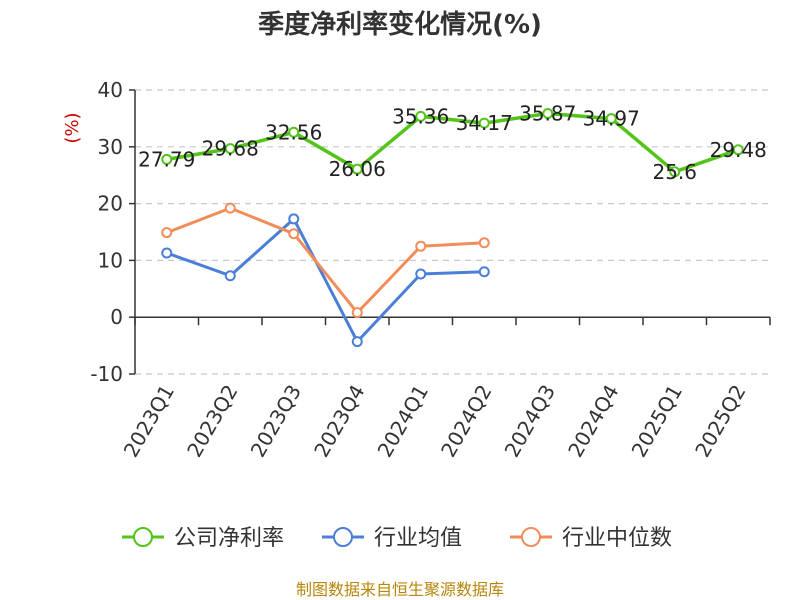  I want to click on x-tick-label: 2024Q2, so click(466, 421).